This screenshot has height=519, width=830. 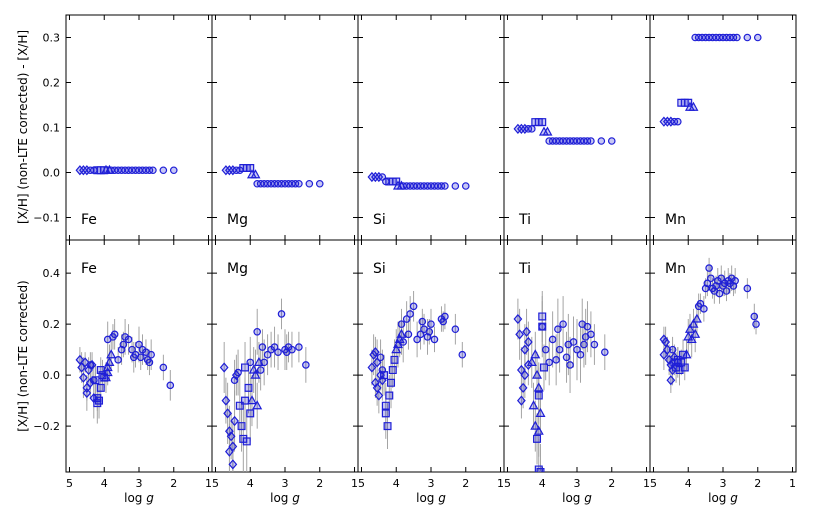 What do you see at coordinates (46, 426) in the screenshot?
I see `y-tick-label: −0.2` at bounding box center [46, 426].